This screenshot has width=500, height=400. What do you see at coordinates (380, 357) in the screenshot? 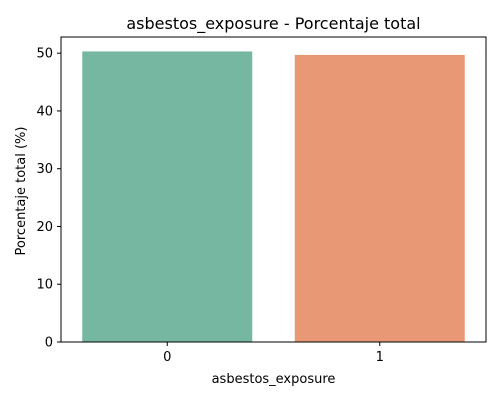
I see `x-tick-label-1: 1` at bounding box center [380, 357].